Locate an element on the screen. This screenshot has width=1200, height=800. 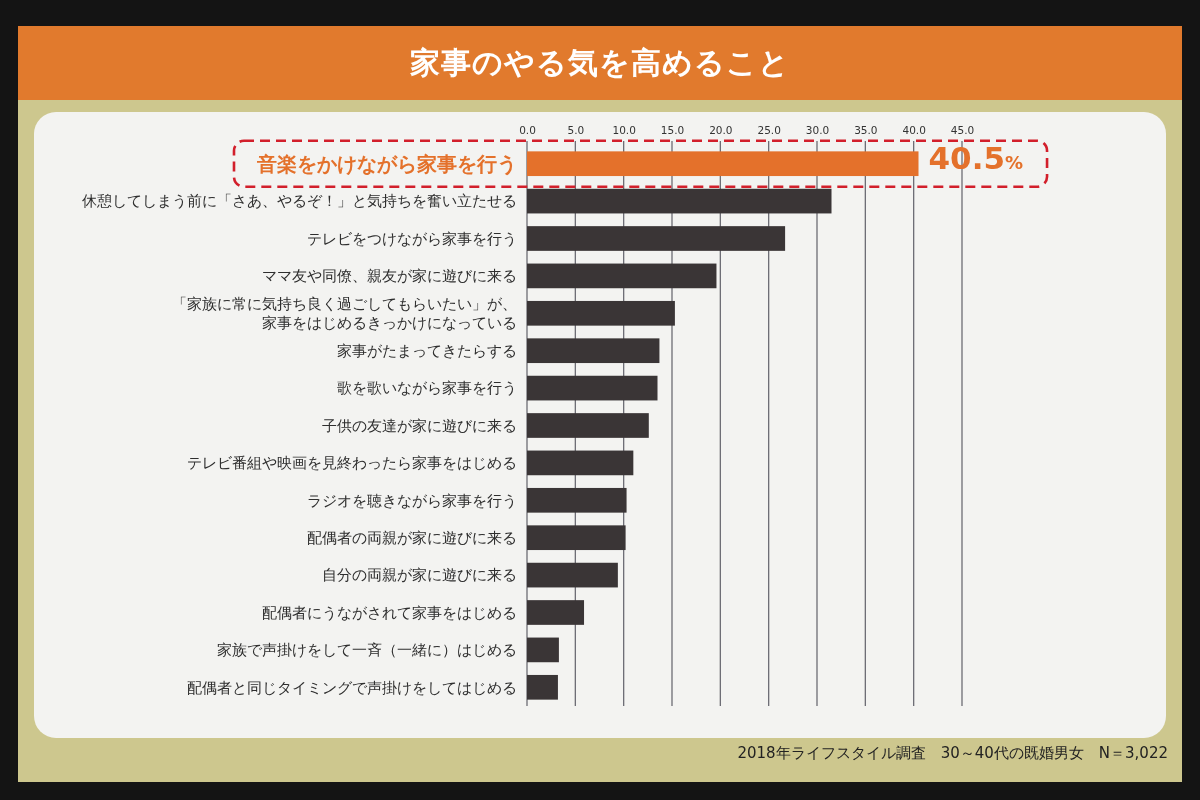
x-tick-label: 40.0 is located at coordinates (914, 130).